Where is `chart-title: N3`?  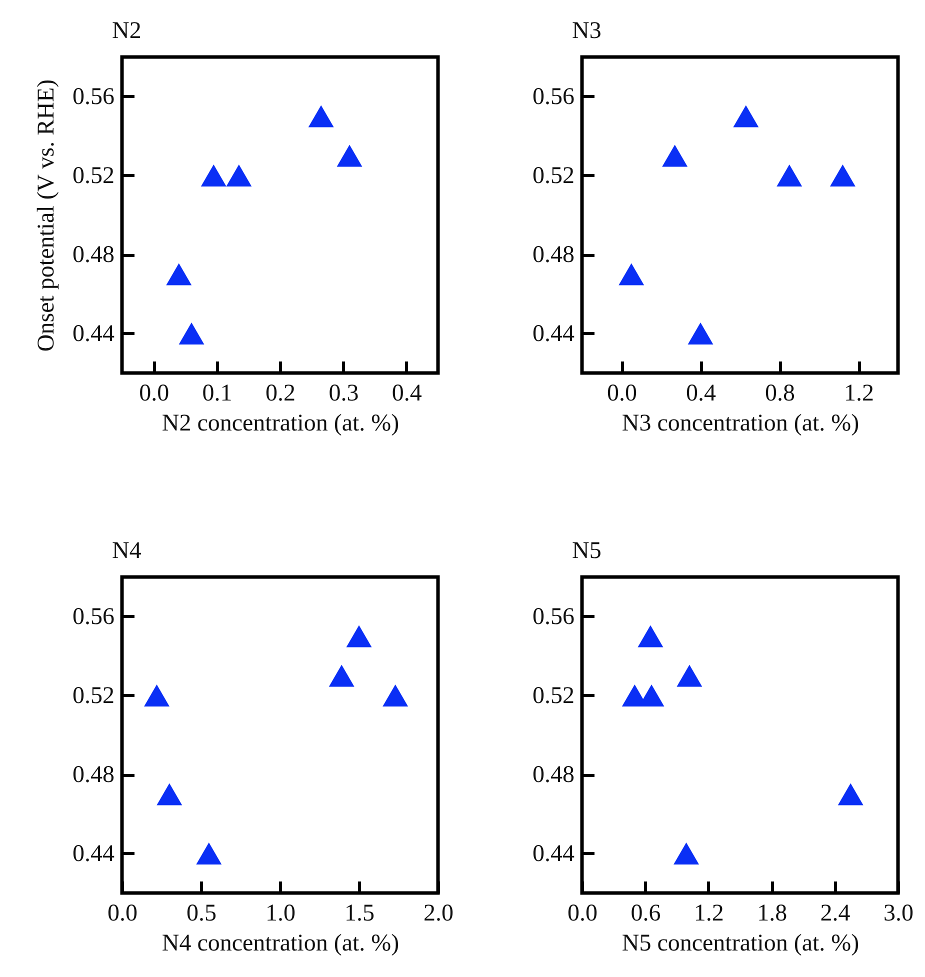 chart-title: N3 is located at coordinates (587, 31).